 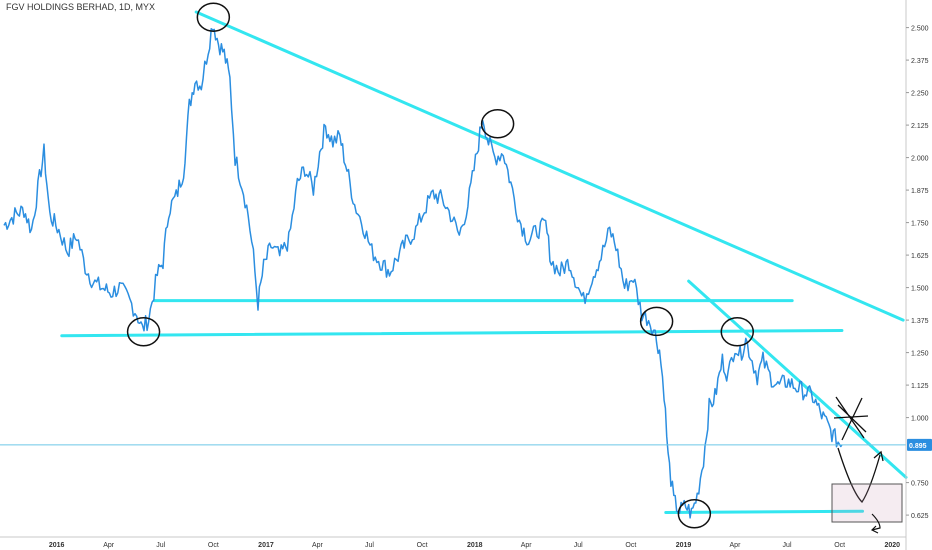 What do you see at coordinates (920, 289) in the screenshot?
I see `y-tick-label: 1.500` at bounding box center [920, 289].